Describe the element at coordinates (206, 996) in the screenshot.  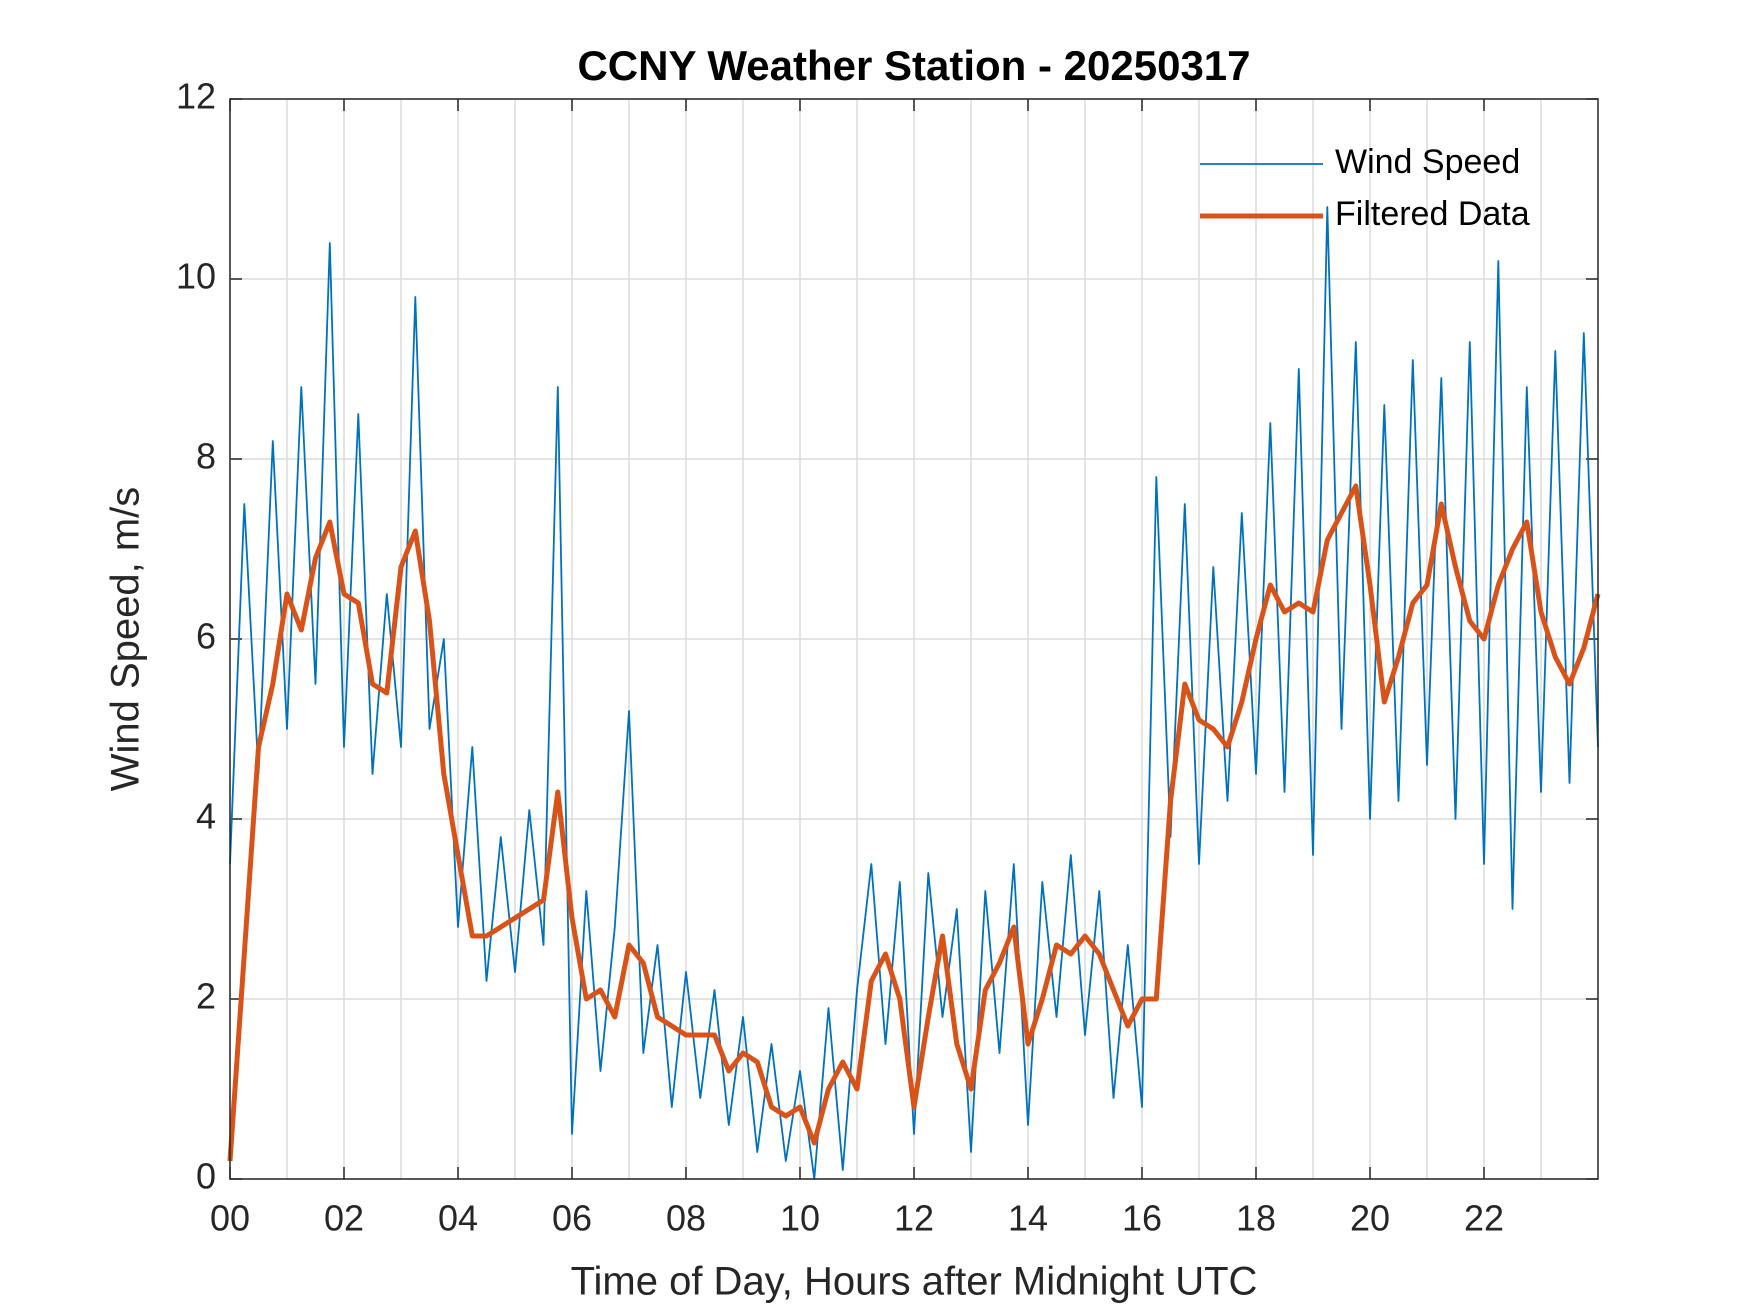
I see `y-tick-label: 2` at that location.